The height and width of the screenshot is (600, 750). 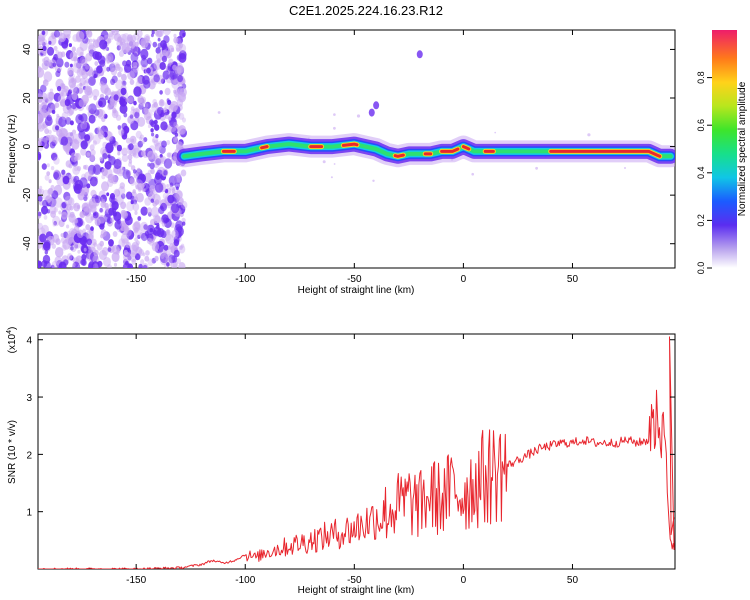 What do you see at coordinates (29, 341) in the screenshot?
I see `y-tick-label: 4` at bounding box center [29, 341].